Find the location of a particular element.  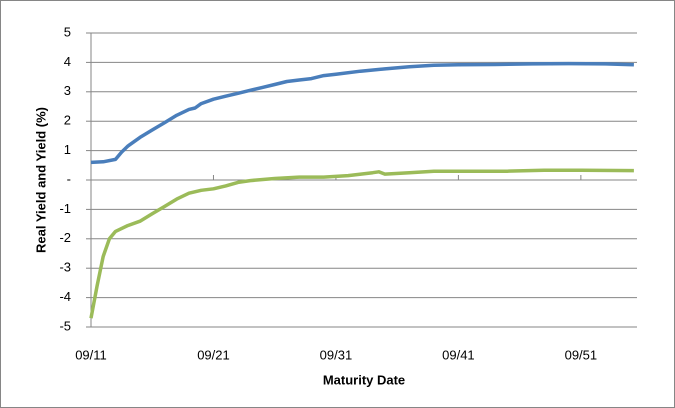

y-tick-label: 3 is located at coordinates (67, 90).